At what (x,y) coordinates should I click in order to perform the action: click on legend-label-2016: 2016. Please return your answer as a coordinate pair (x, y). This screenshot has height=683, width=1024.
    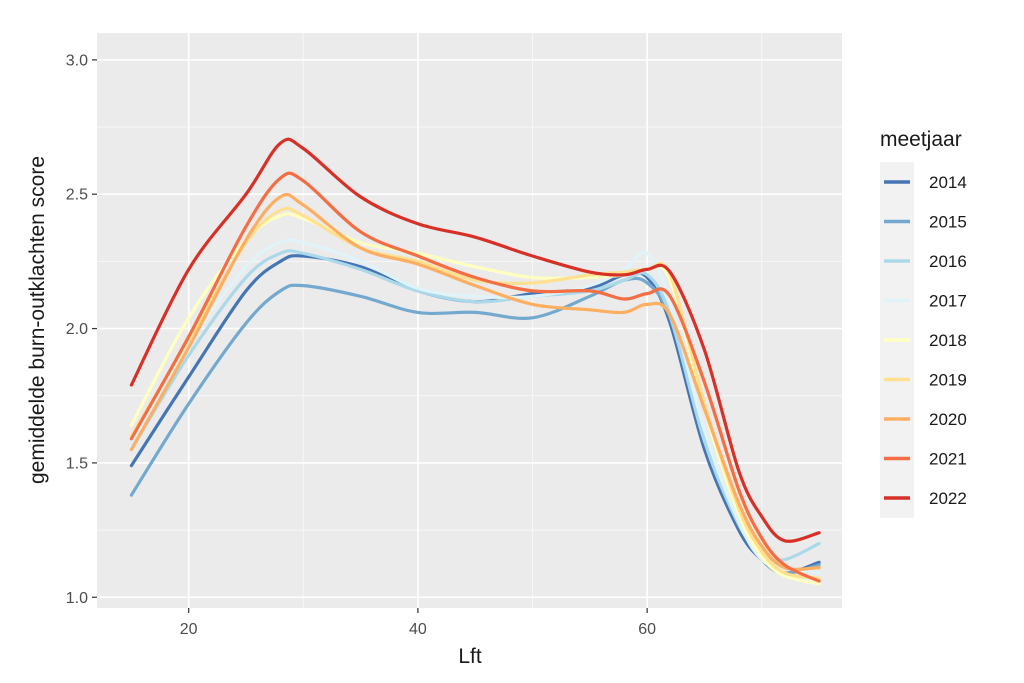
    Looking at the image, I should click on (948, 261).